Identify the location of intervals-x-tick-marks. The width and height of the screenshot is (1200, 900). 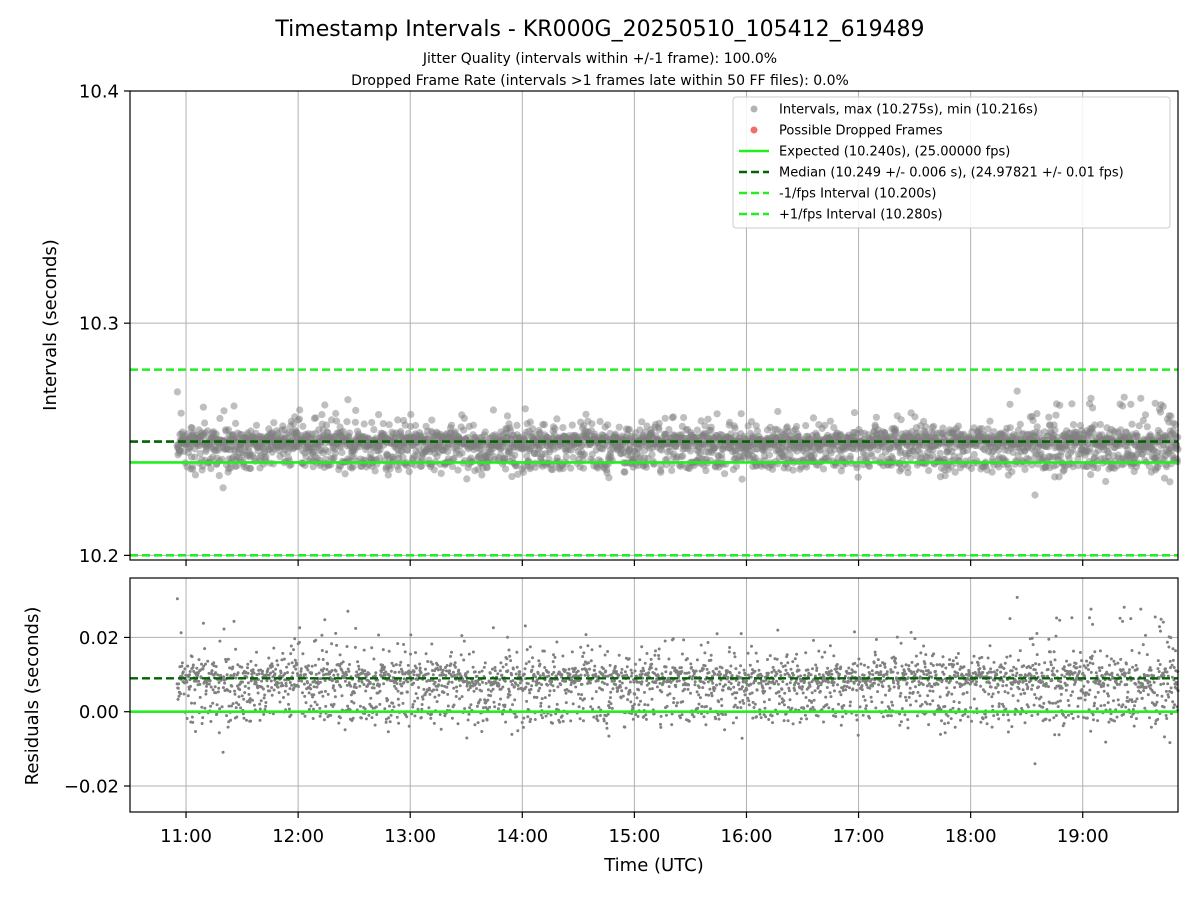
(634, 563).